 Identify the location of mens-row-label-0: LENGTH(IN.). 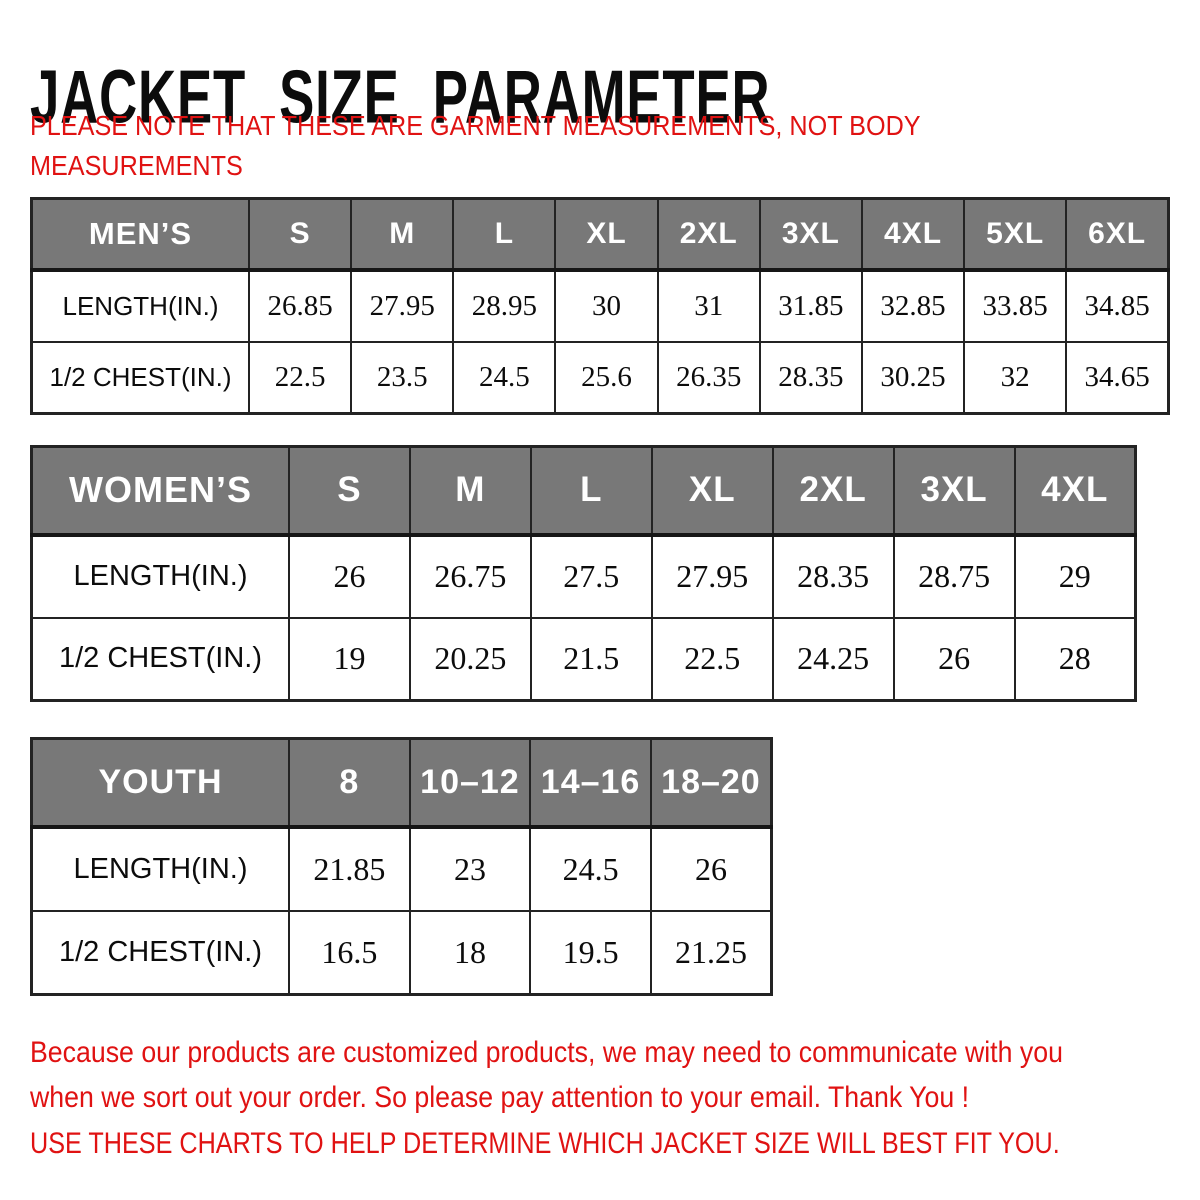
(140, 305).